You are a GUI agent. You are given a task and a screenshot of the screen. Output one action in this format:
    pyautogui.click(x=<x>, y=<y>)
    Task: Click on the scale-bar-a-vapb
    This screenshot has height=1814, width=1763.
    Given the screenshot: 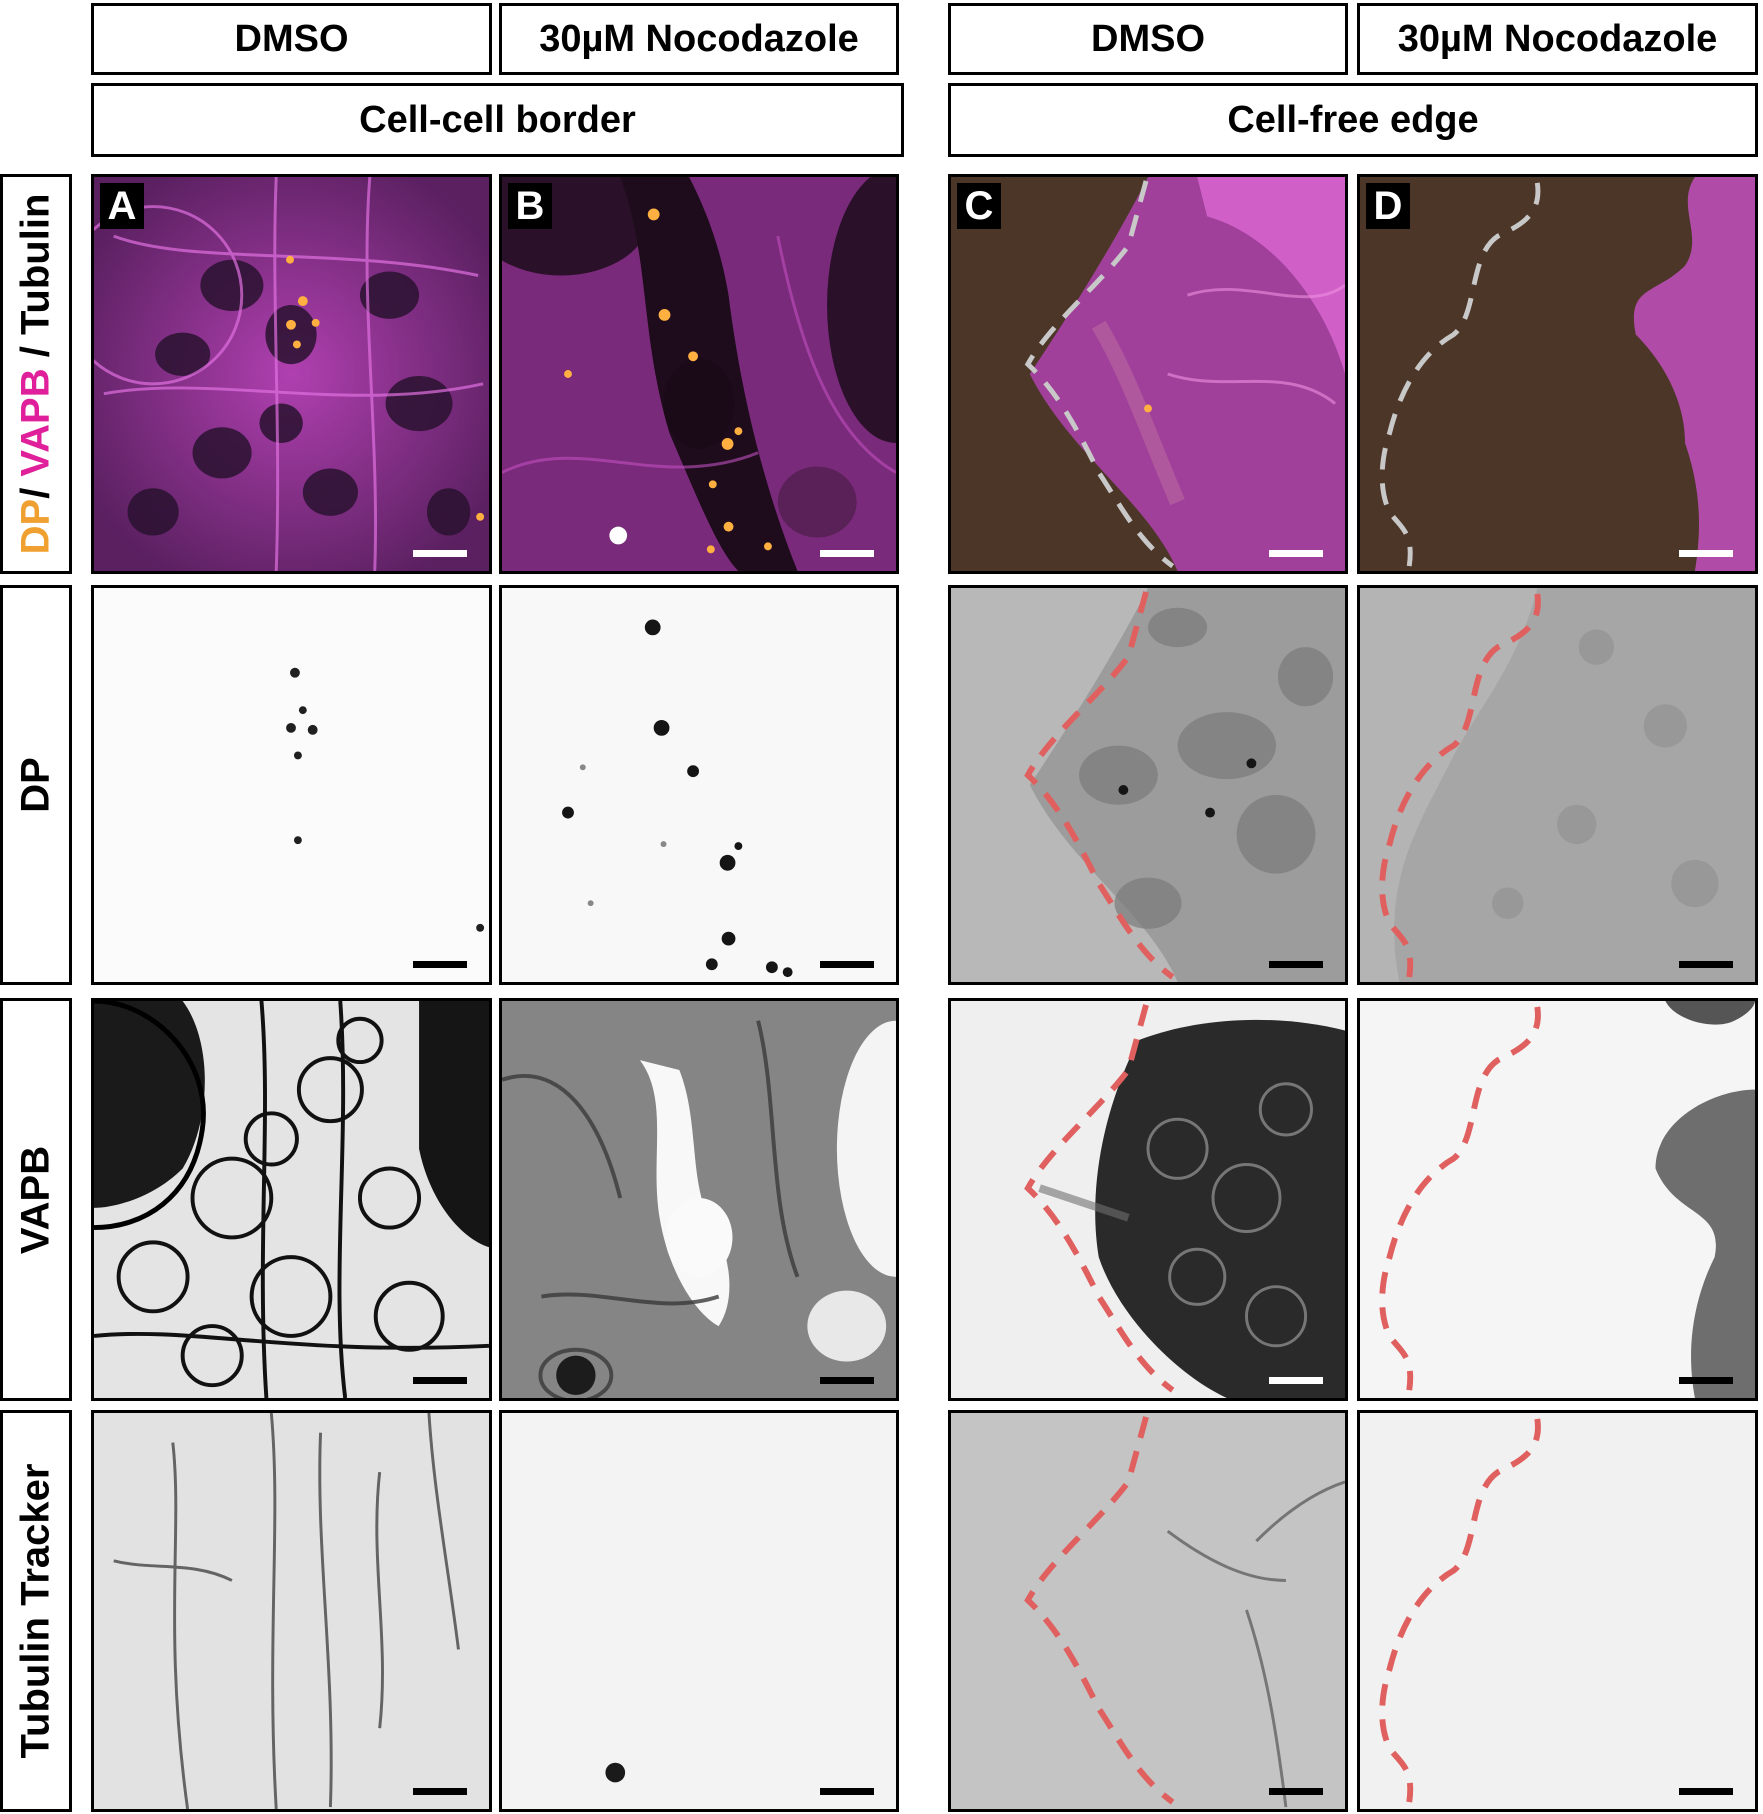 What is the action you would take?
    pyautogui.click(x=440, y=1380)
    